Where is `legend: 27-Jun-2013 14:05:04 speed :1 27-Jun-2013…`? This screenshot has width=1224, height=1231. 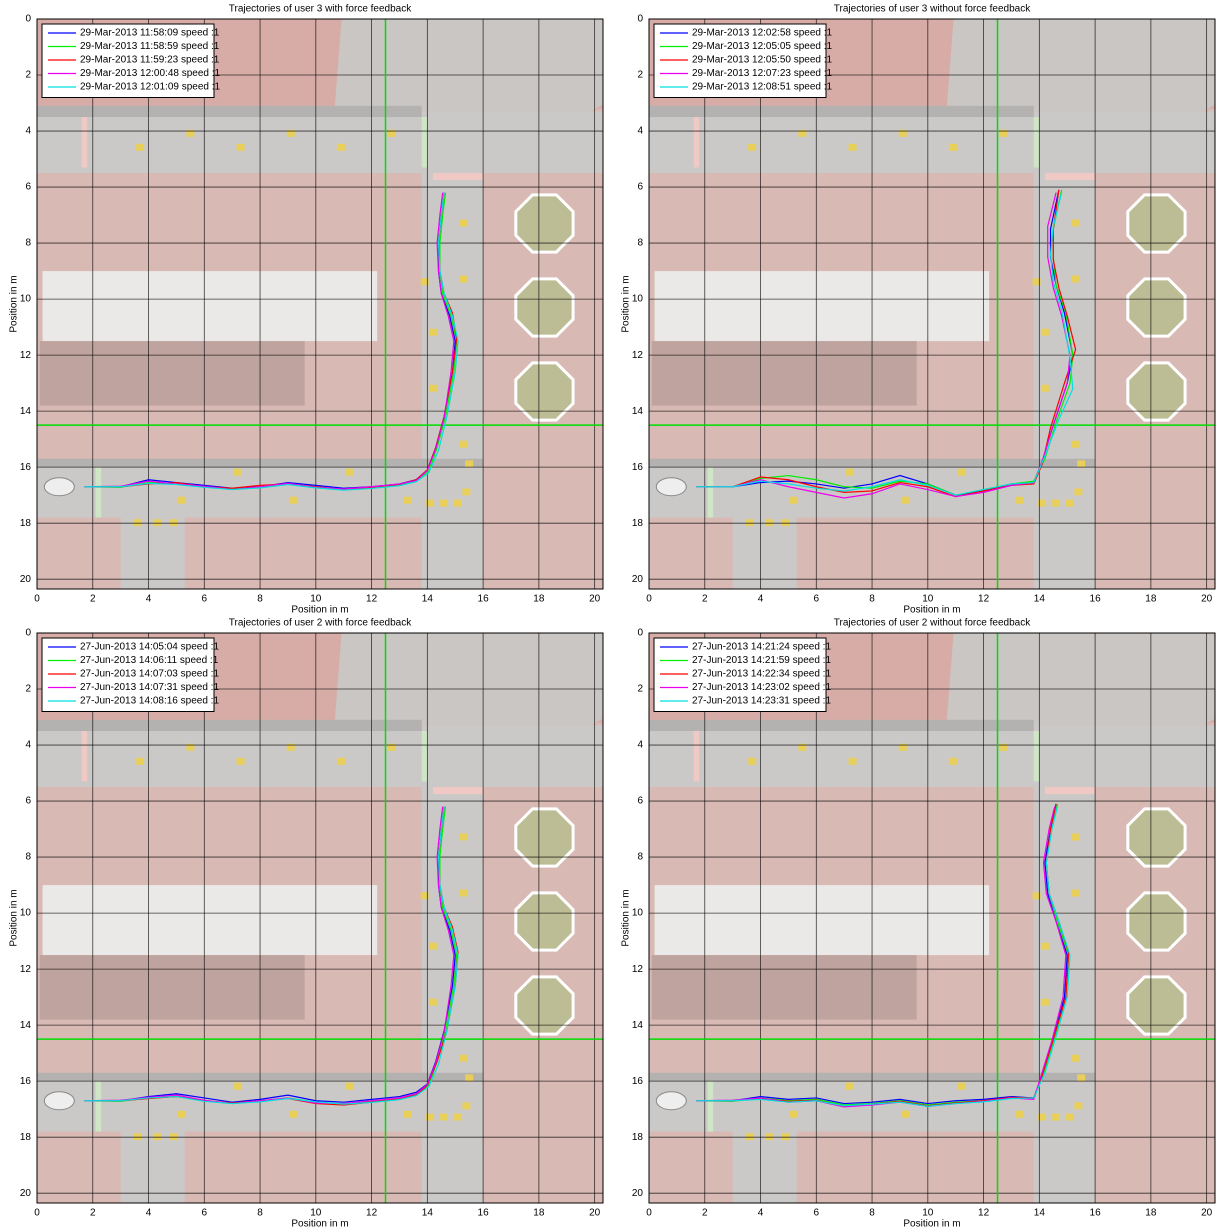 legend: 27-Jun-2013 14:05:04 speed :1 27-Jun-2013… is located at coordinates (130, 674).